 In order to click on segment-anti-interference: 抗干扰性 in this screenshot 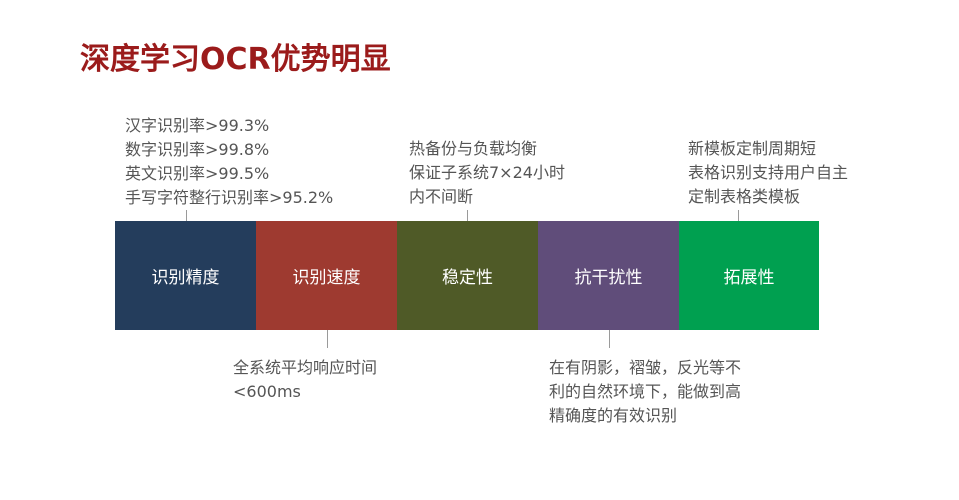, I will do `click(608, 275)`.